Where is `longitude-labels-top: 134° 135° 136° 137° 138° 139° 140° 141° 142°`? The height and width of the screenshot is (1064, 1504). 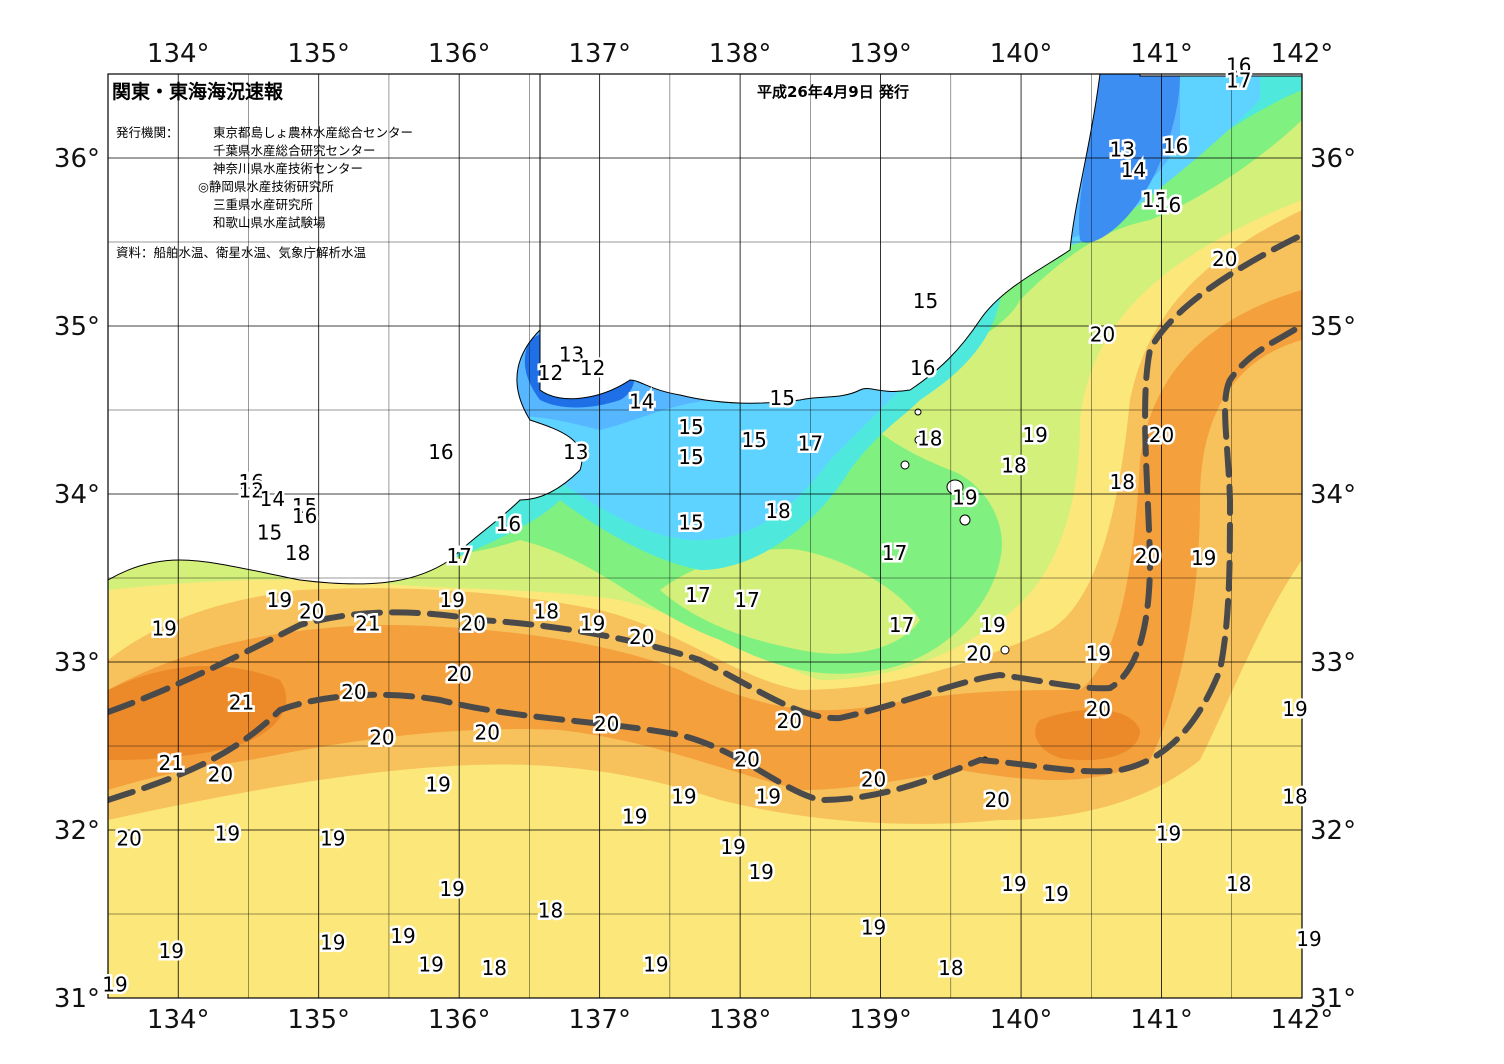
longitude-labels-top: 134° 135° 136° 137° 138° 139° 140° 141° 142° is located at coordinates (740, 54).